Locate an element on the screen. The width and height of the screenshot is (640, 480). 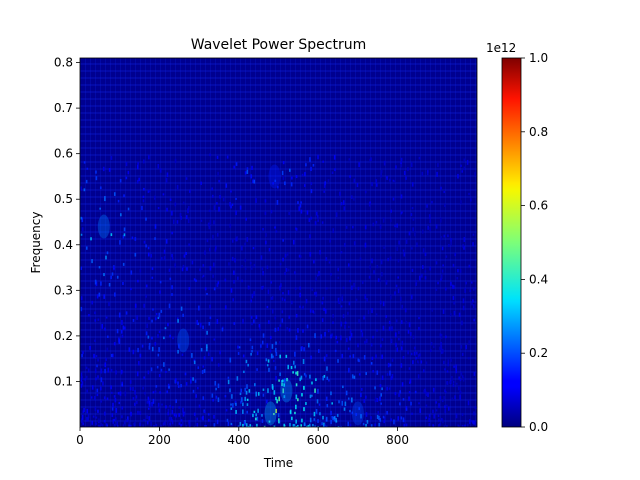
x-tick-label: 800 is located at coordinates (397, 440).